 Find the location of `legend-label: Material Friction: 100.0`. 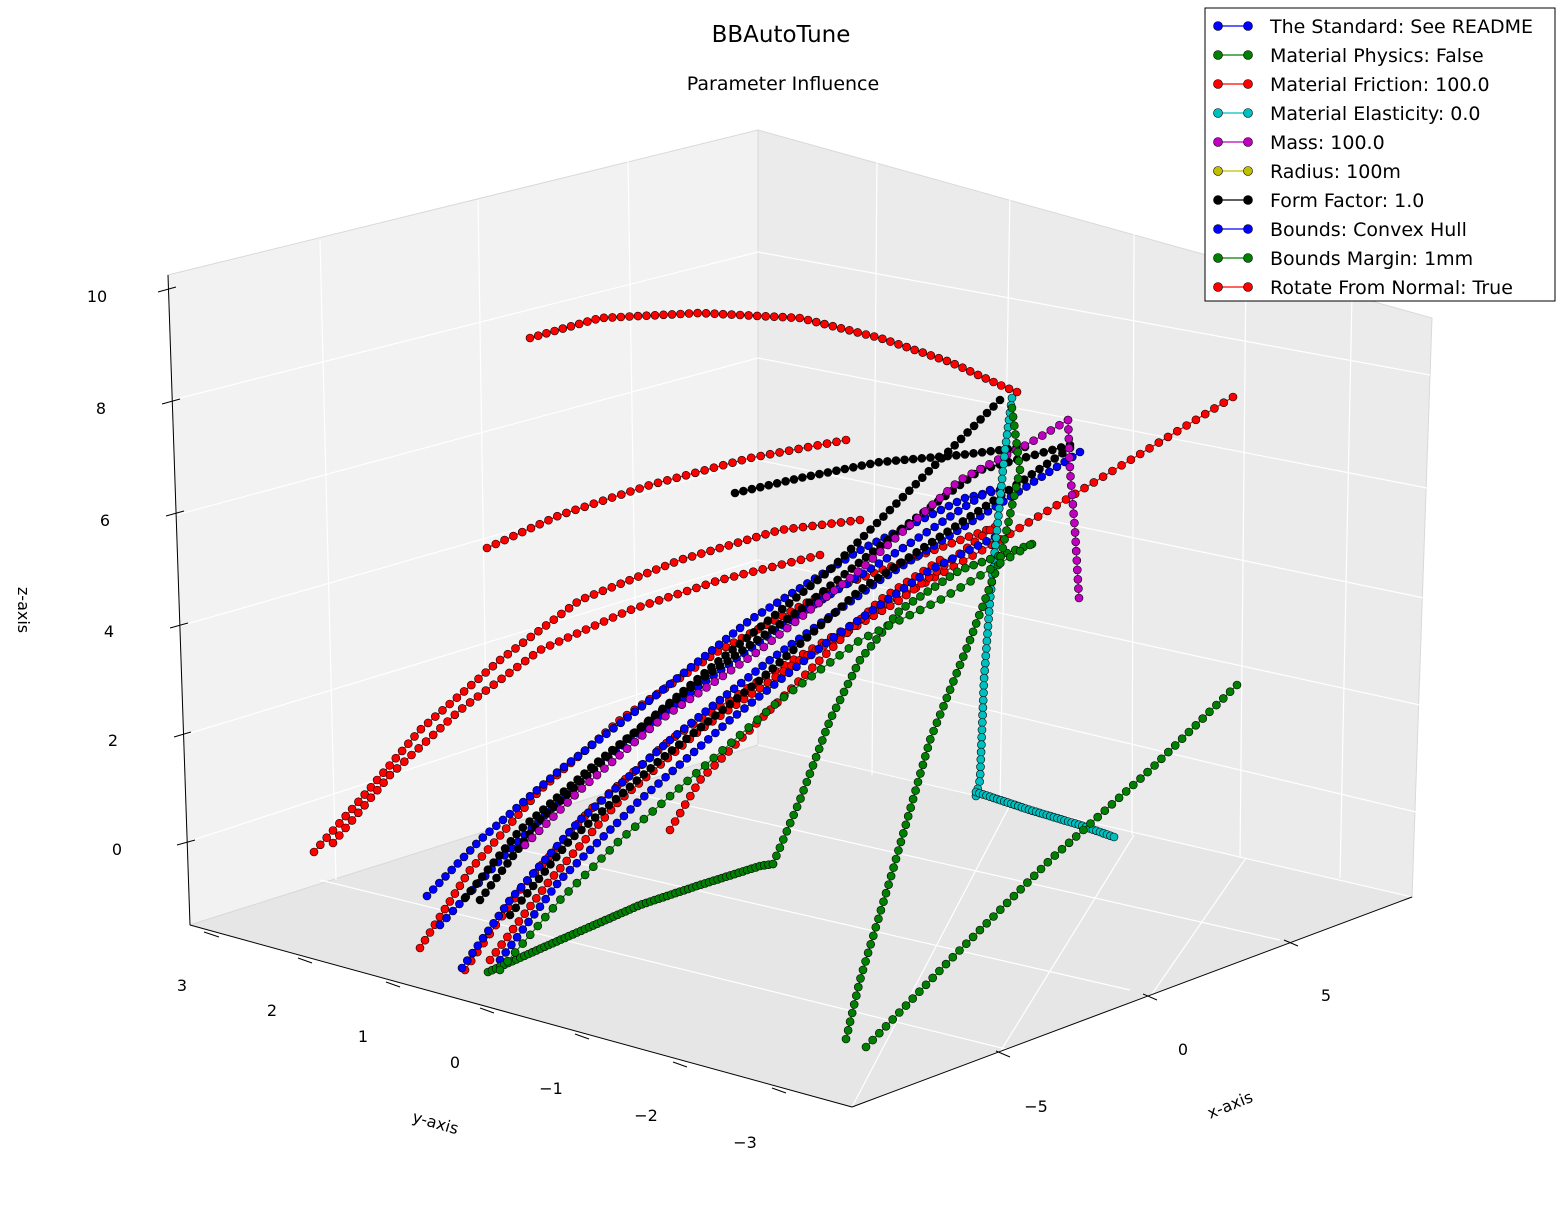

legend-label: Material Friction: 100.0 is located at coordinates (1380, 85).